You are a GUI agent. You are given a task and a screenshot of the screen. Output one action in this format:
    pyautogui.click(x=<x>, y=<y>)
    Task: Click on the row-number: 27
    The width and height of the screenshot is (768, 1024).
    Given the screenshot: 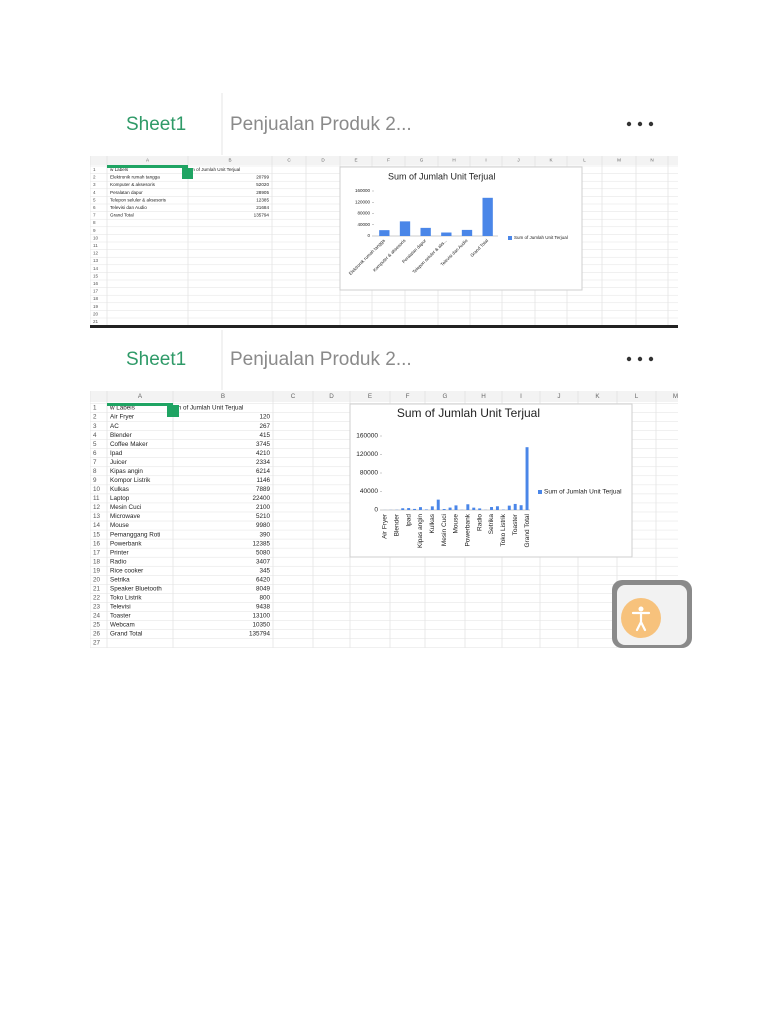 What is the action you would take?
    pyautogui.click(x=97, y=643)
    